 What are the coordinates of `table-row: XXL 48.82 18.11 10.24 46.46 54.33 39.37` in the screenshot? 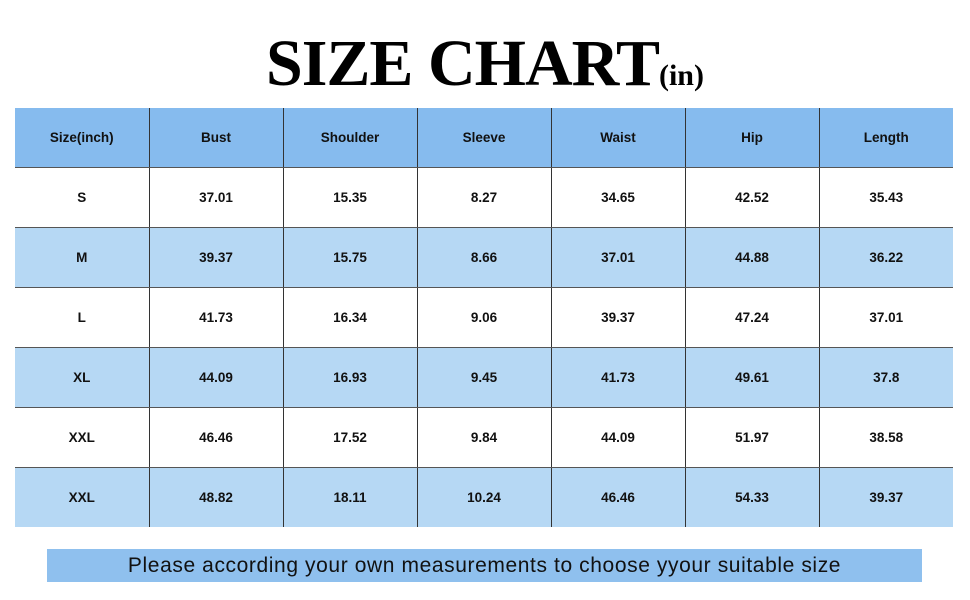 It's located at (484, 497).